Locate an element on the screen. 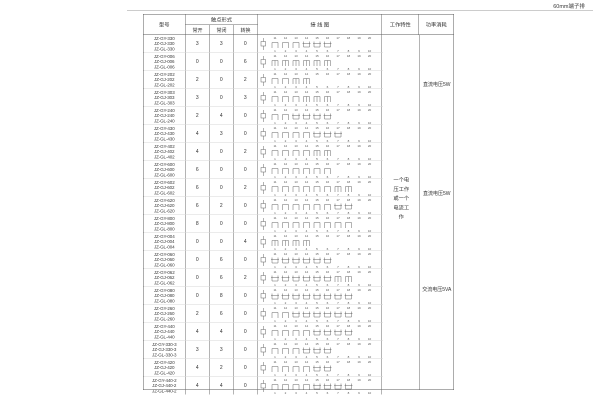 Image resolution: width=600 pixels, height=400 pixels. model-cell: JZ-GY-240 JZ-GJ-240 JZ-GL-240 is located at coordinates (165, 116).